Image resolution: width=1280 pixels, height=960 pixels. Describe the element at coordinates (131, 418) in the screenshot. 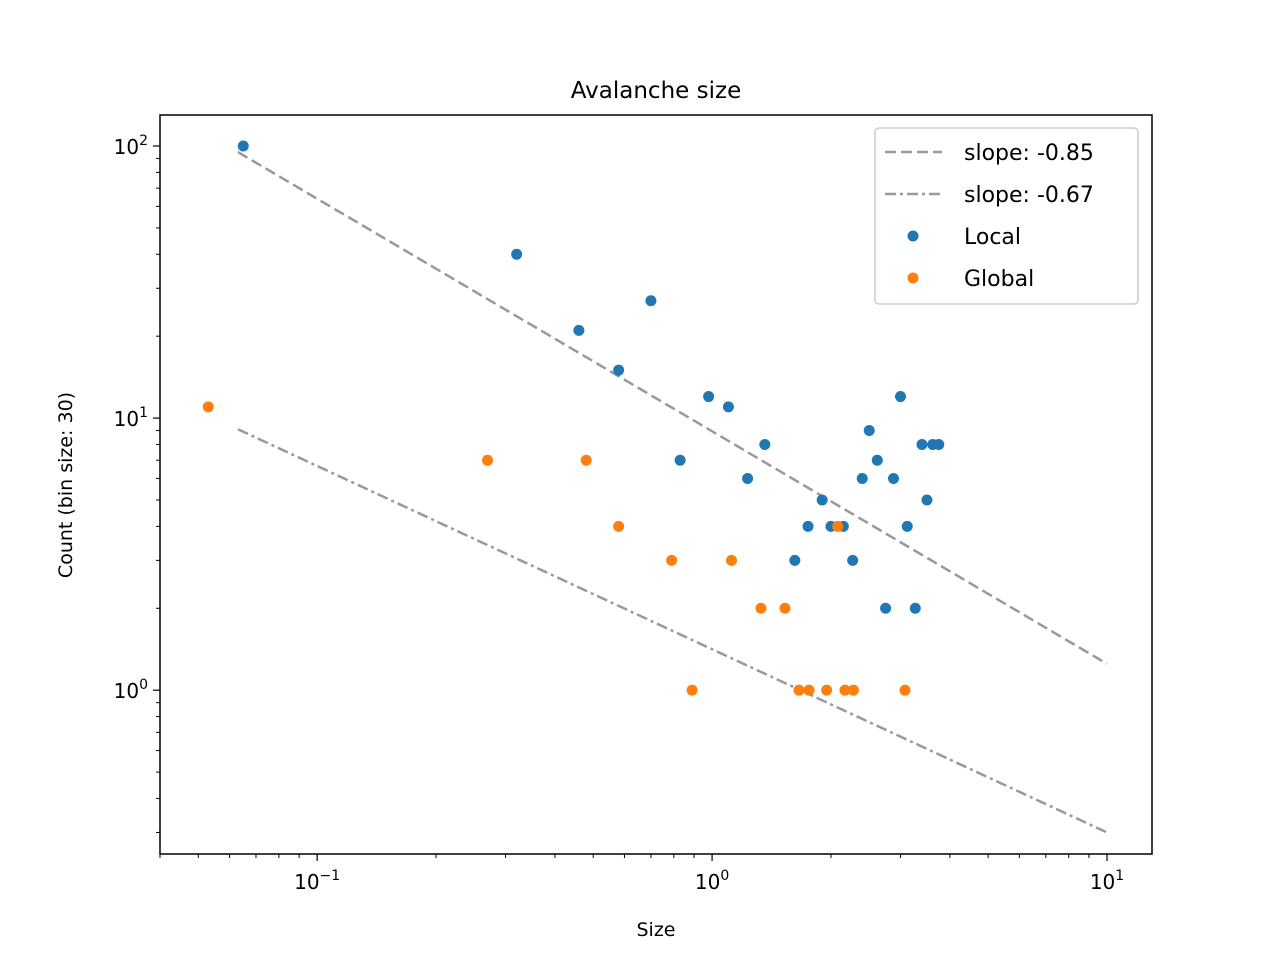

I see `y-tick-label-2: 10¹` at that location.